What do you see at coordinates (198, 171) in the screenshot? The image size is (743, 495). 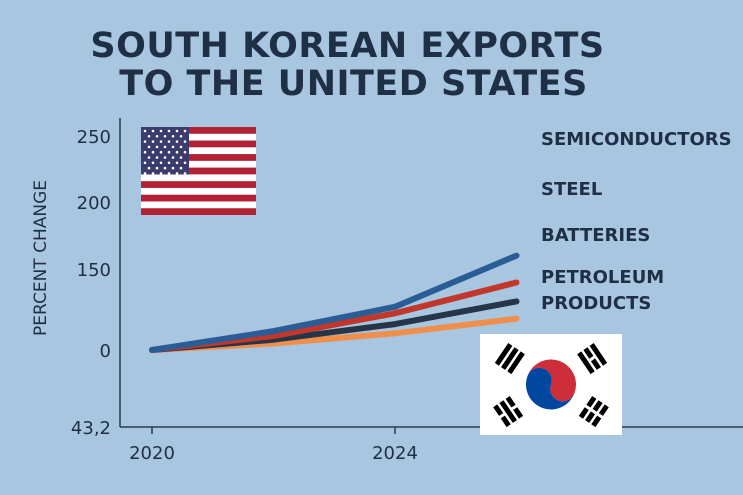 I see `us-flag-icon` at bounding box center [198, 171].